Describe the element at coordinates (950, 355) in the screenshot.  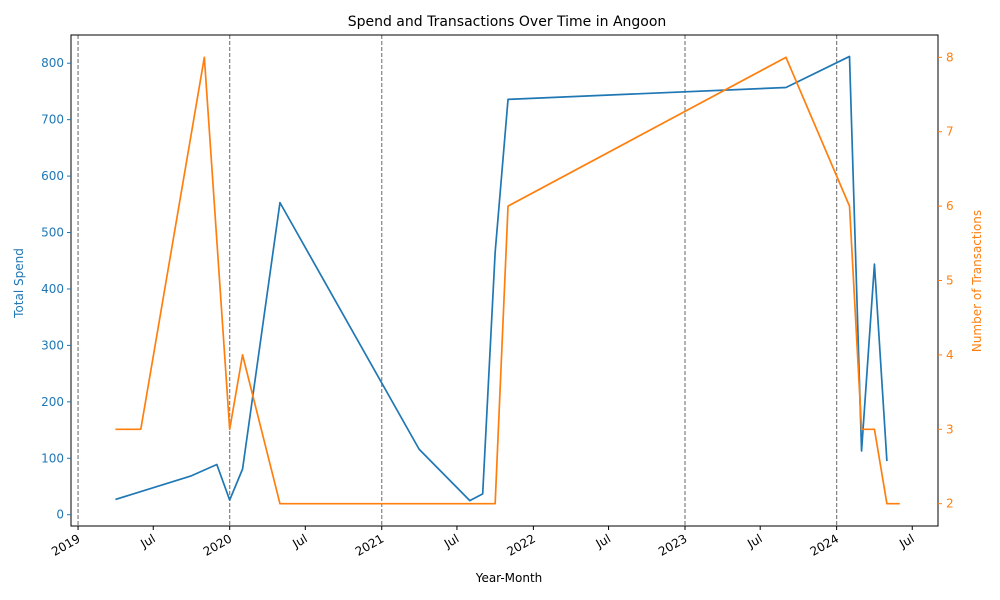
I see `y-right-tick-label: 4` at that location.